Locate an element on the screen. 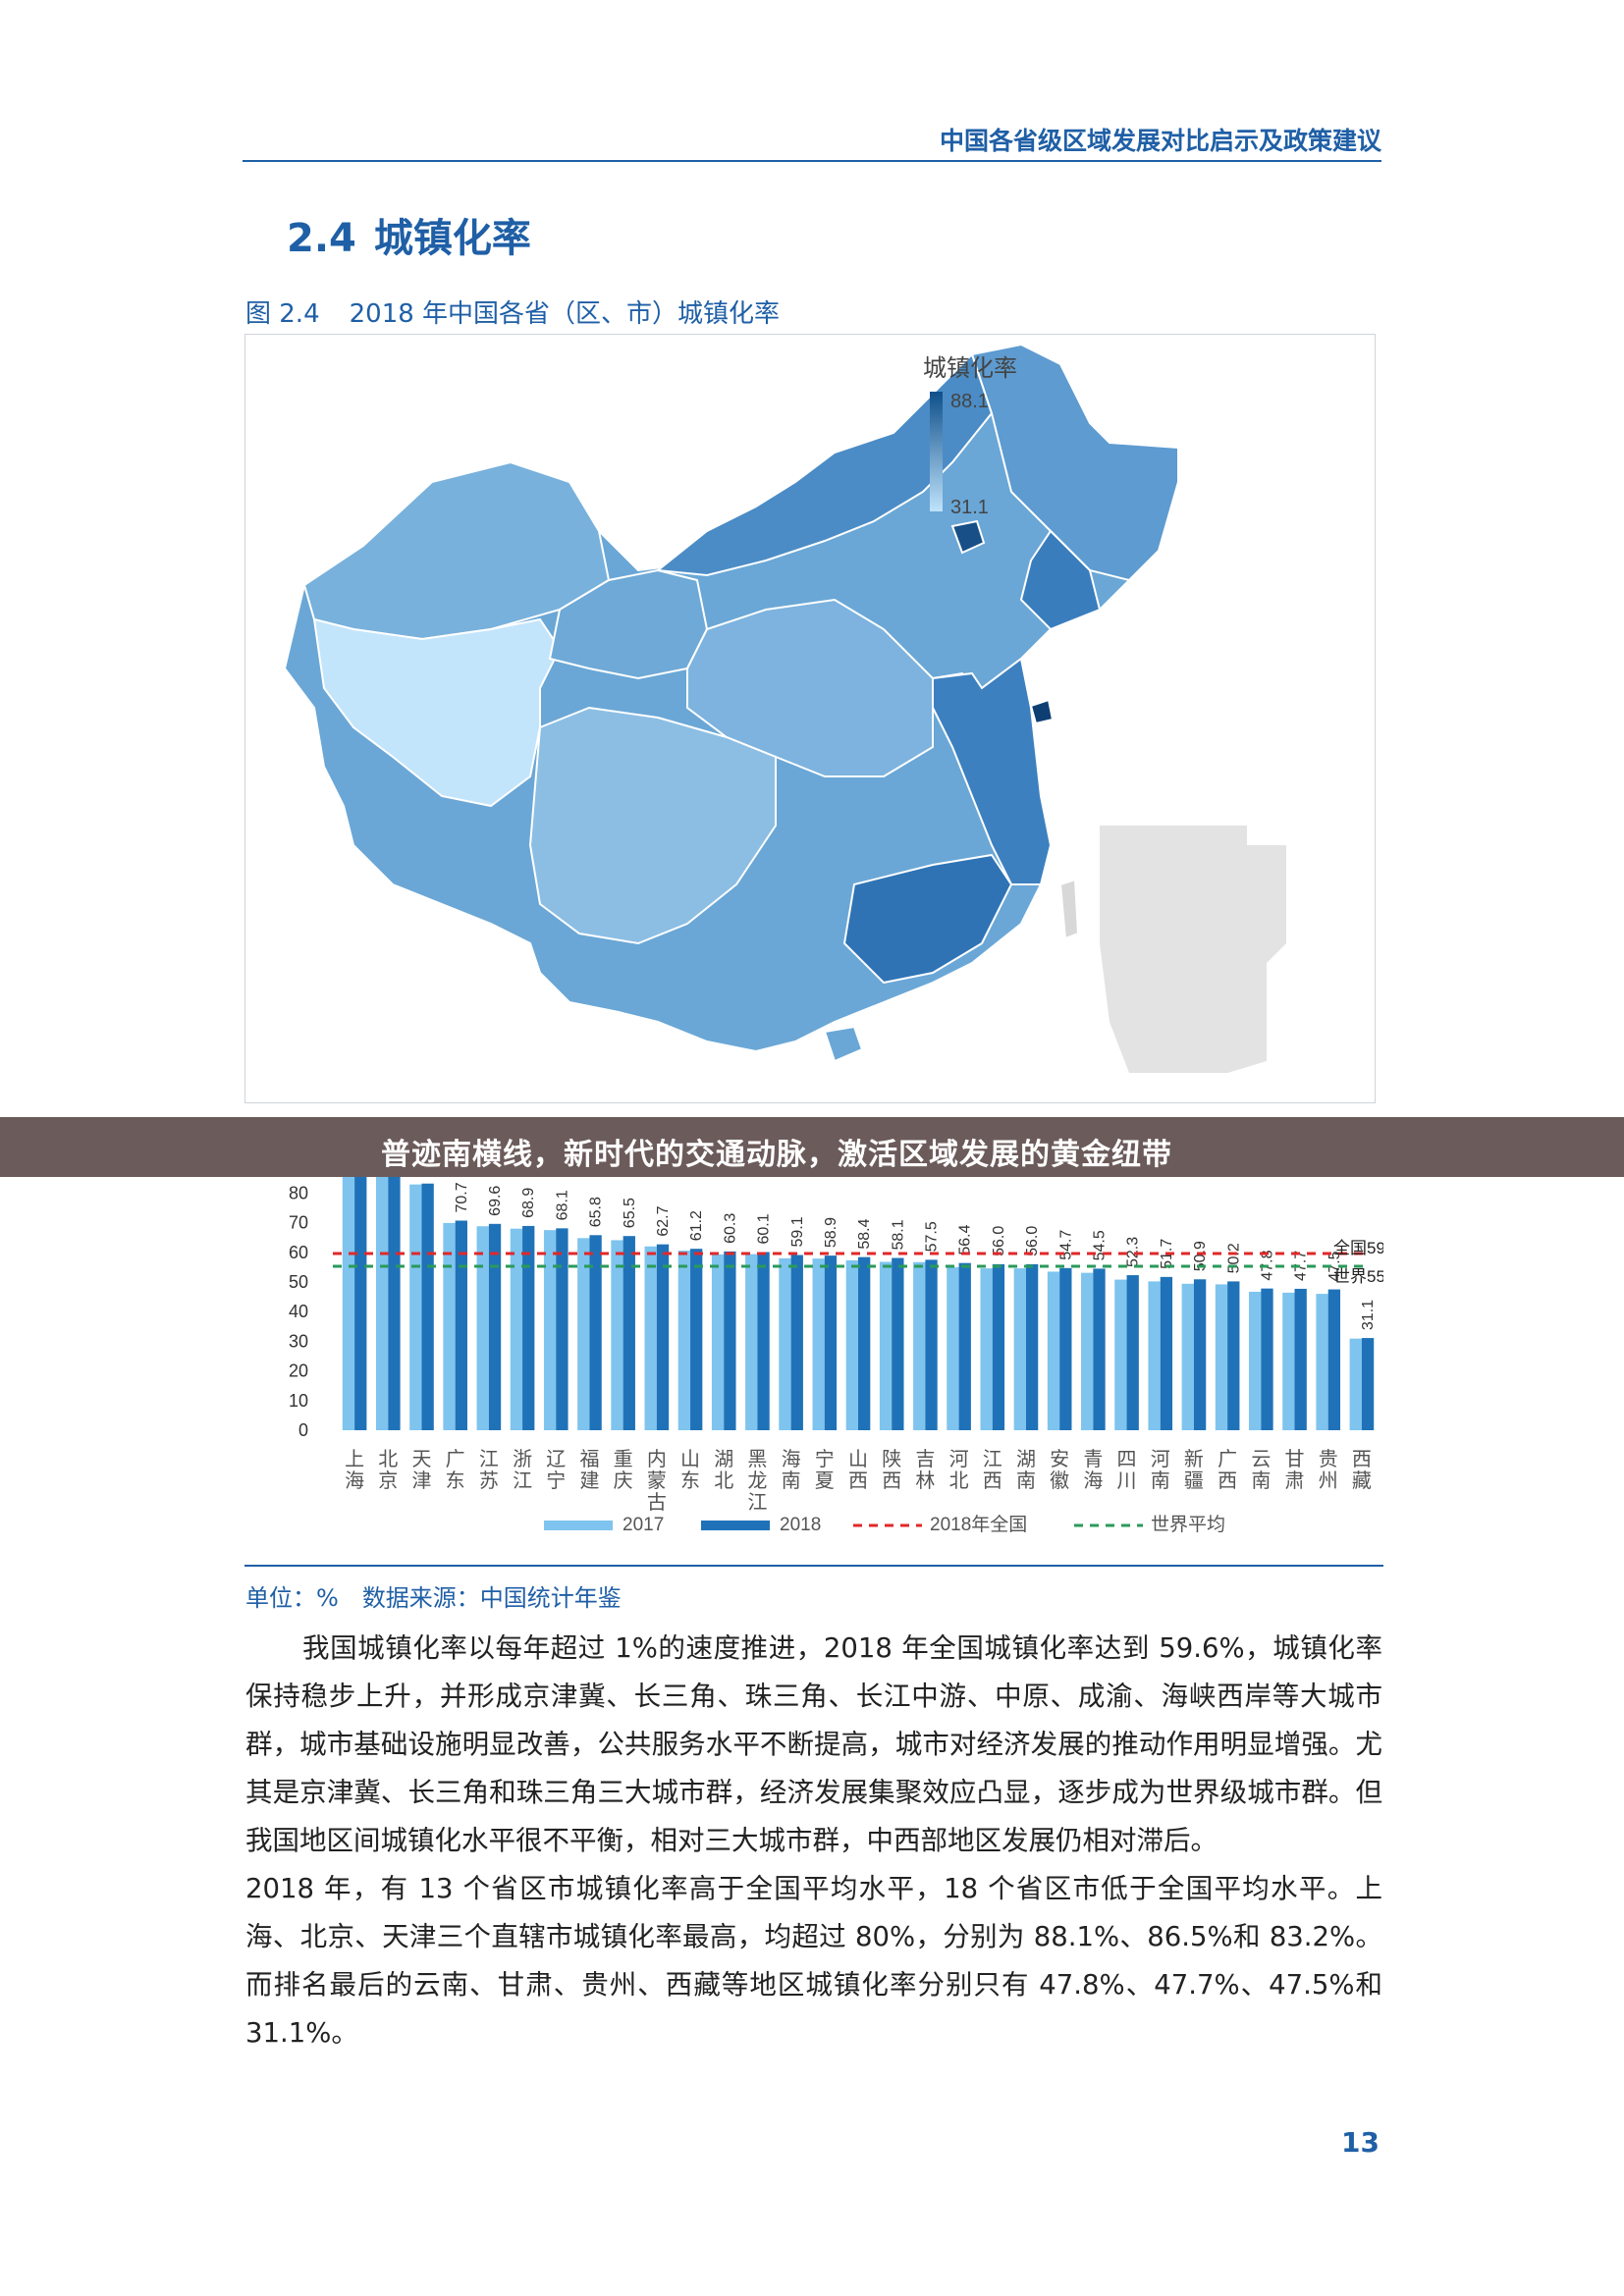  map-region-northeast is located at coordinates (1074, 462).